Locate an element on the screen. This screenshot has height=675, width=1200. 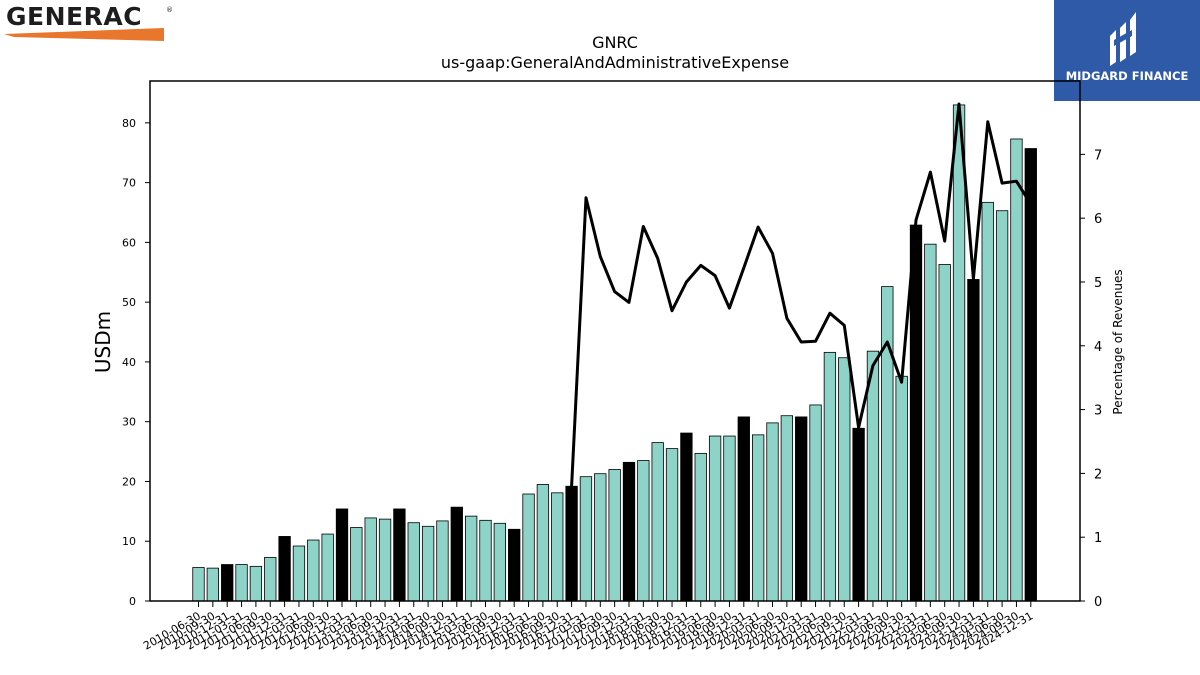
y-tick-label: 50 is located at coordinates (129, 302).